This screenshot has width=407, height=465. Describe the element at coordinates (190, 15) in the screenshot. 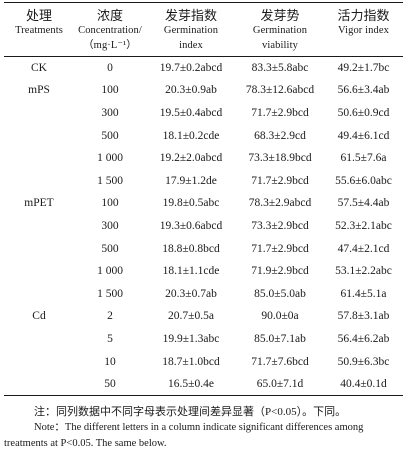

I see `header-germination-index-cn: 发芽指数` at that location.